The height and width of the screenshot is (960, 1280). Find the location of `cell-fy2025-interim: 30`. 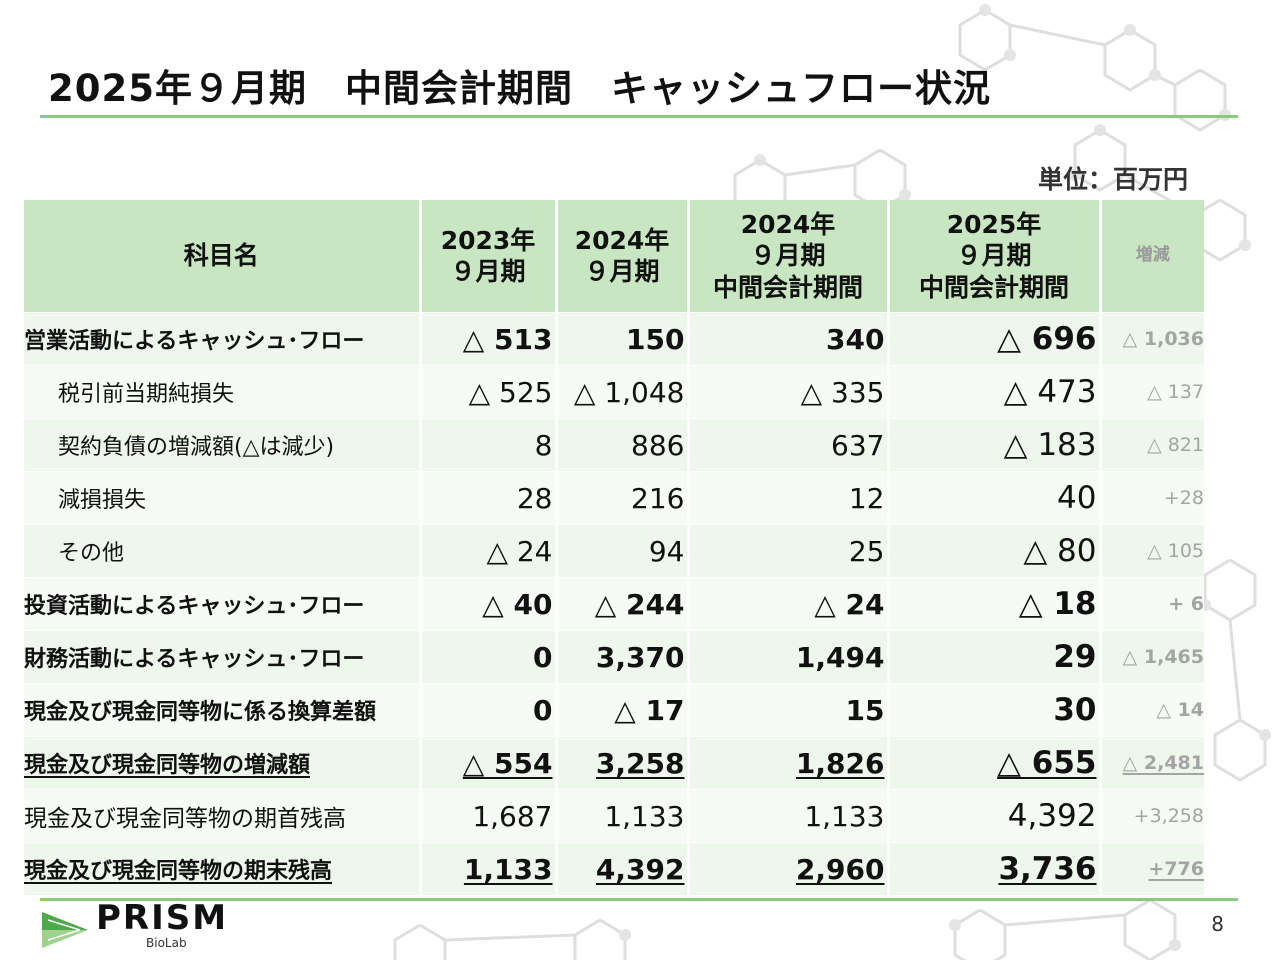

cell-fy2025-interim: 30 is located at coordinates (995, 710).